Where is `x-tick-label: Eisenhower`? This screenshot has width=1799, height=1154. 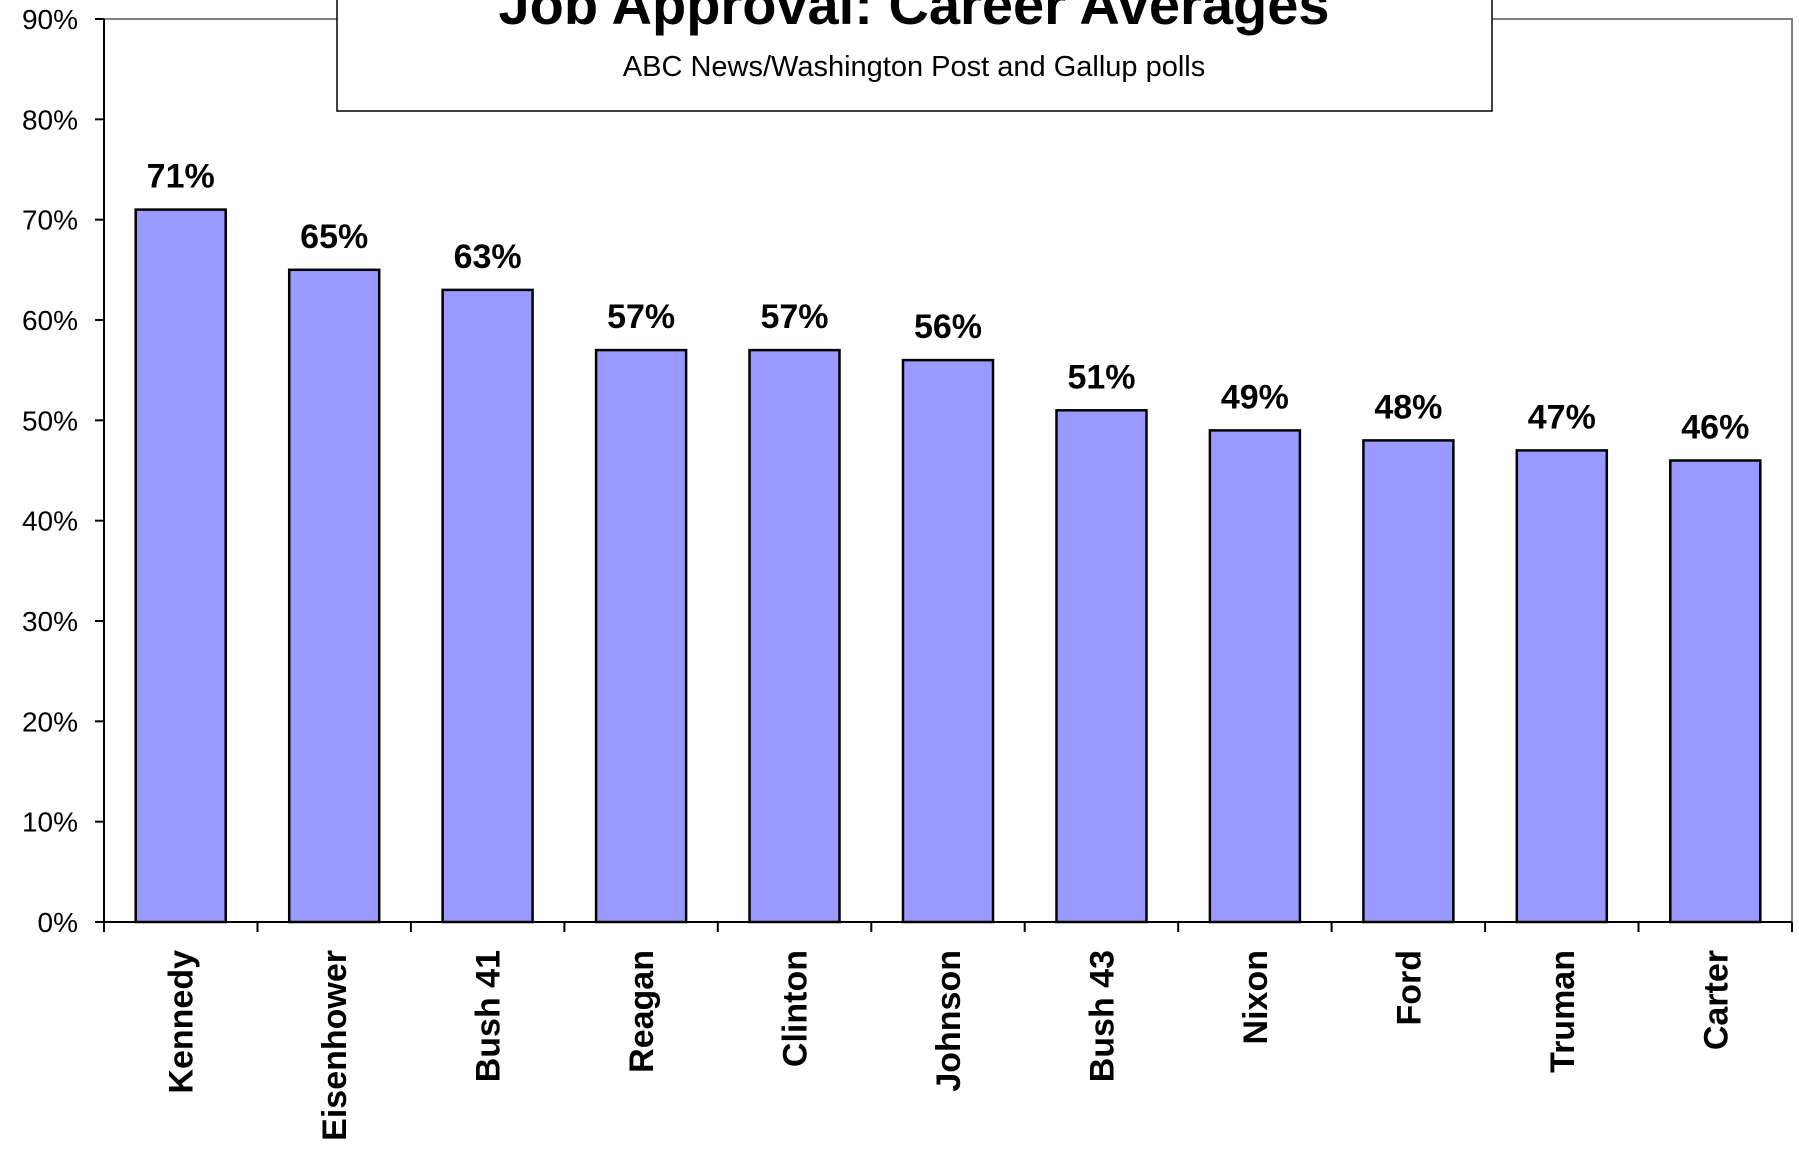
x-tick-label: Eisenhower is located at coordinates (335, 1045).